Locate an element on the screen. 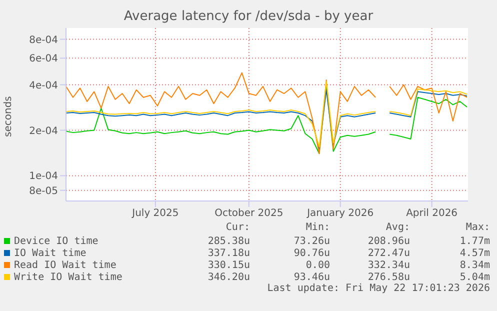 This screenshot has width=497, height=311. text: 330.15u is located at coordinates (228, 265).